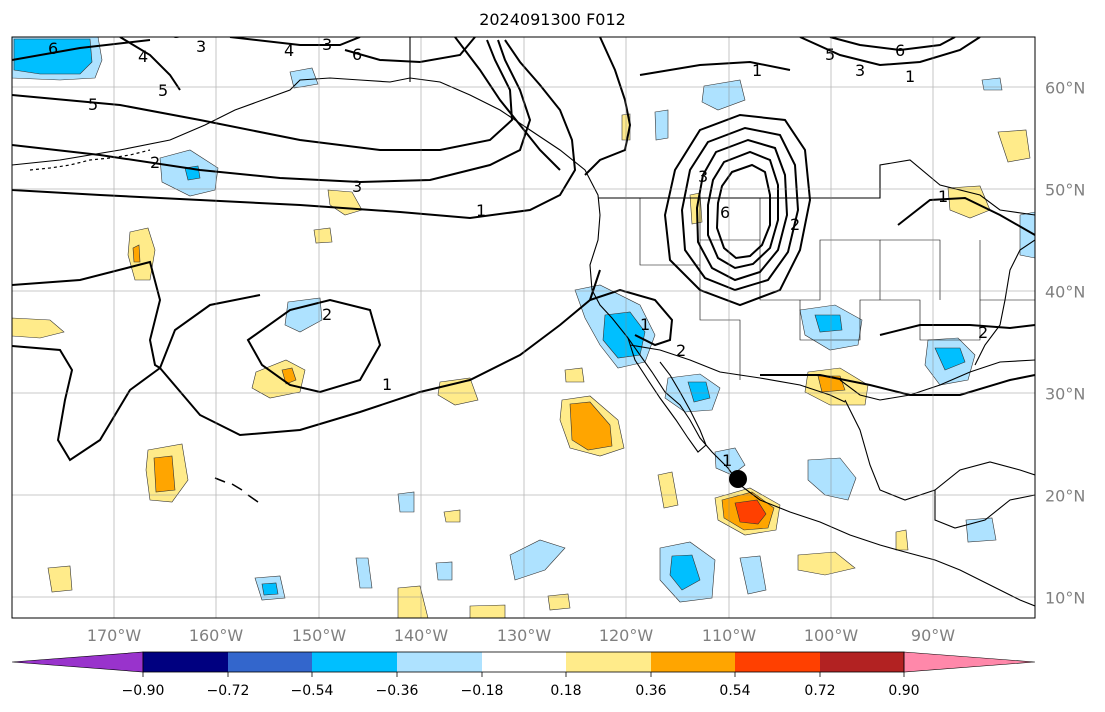 This screenshot has width=1105, height=712. Describe the element at coordinates (559, 602) in the screenshot. I see `pos-blob-s6` at that location.